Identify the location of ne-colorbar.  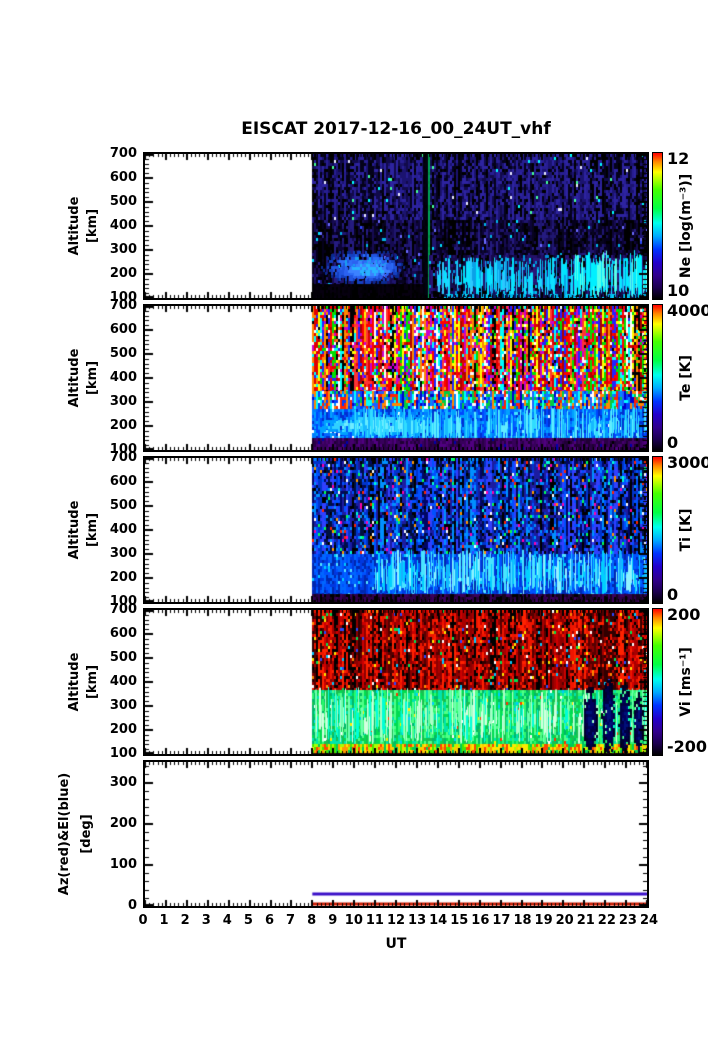
(657, 226).